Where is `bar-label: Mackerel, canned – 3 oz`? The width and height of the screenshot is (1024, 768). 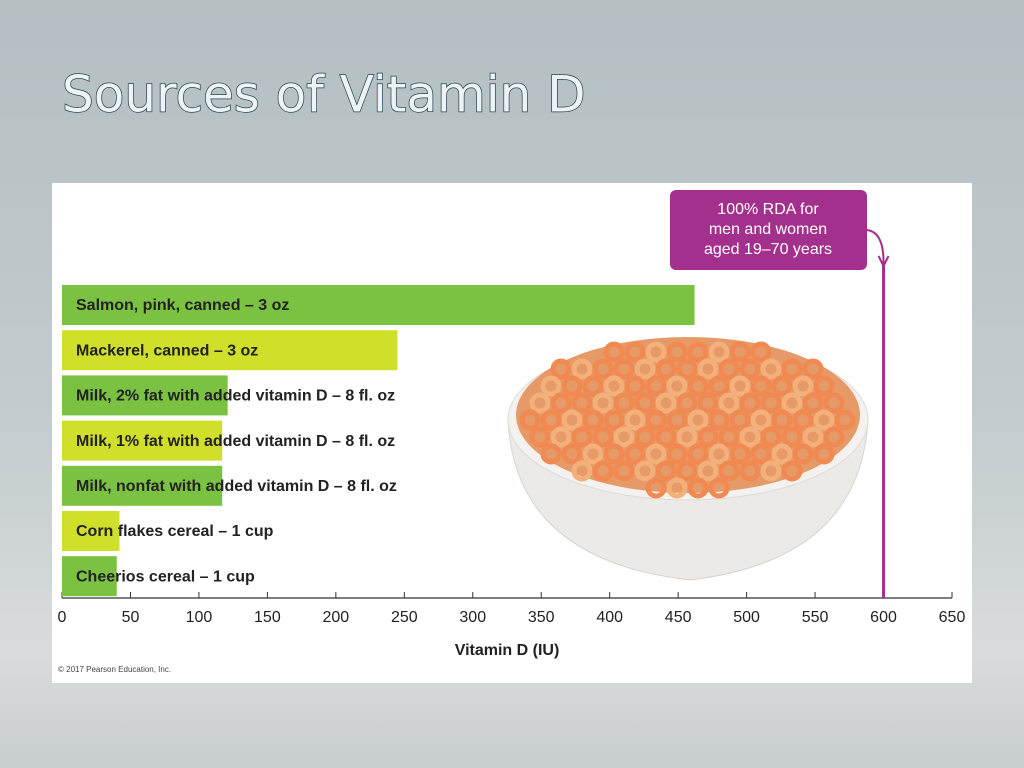
bar-label: Mackerel, canned – 3 oz is located at coordinates (167, 350).